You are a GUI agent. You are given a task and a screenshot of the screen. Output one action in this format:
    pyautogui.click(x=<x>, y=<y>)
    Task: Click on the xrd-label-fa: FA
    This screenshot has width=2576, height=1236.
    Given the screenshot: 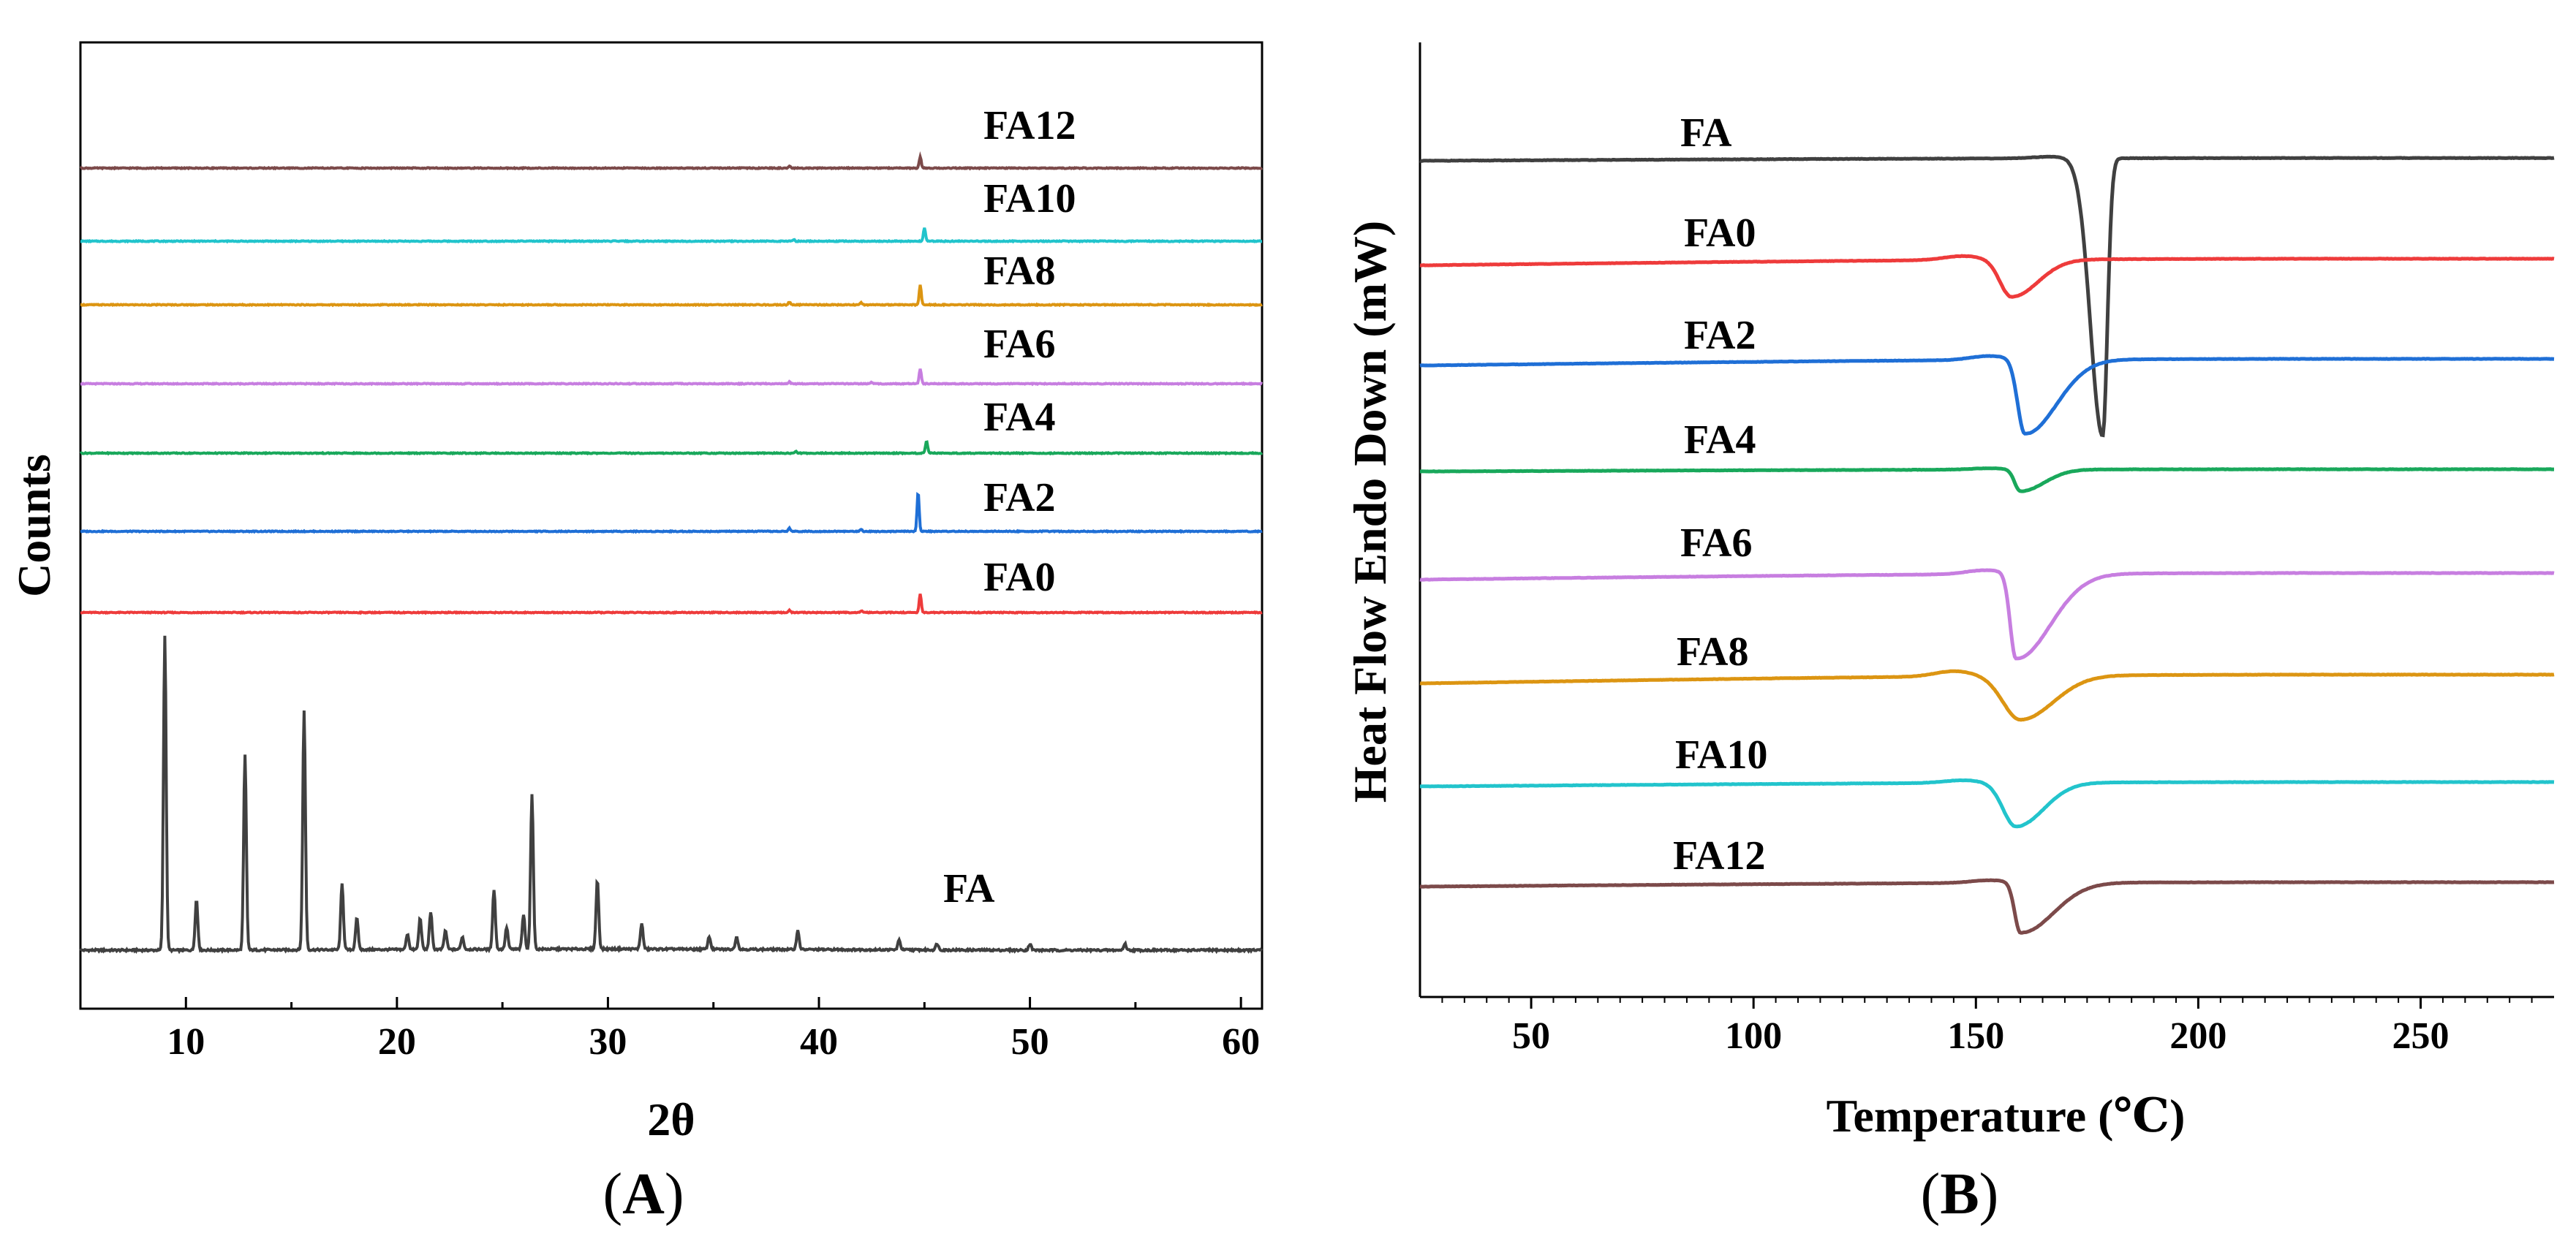 What is the action you would take?
    pyautogui.click(x=969, y=888)
    